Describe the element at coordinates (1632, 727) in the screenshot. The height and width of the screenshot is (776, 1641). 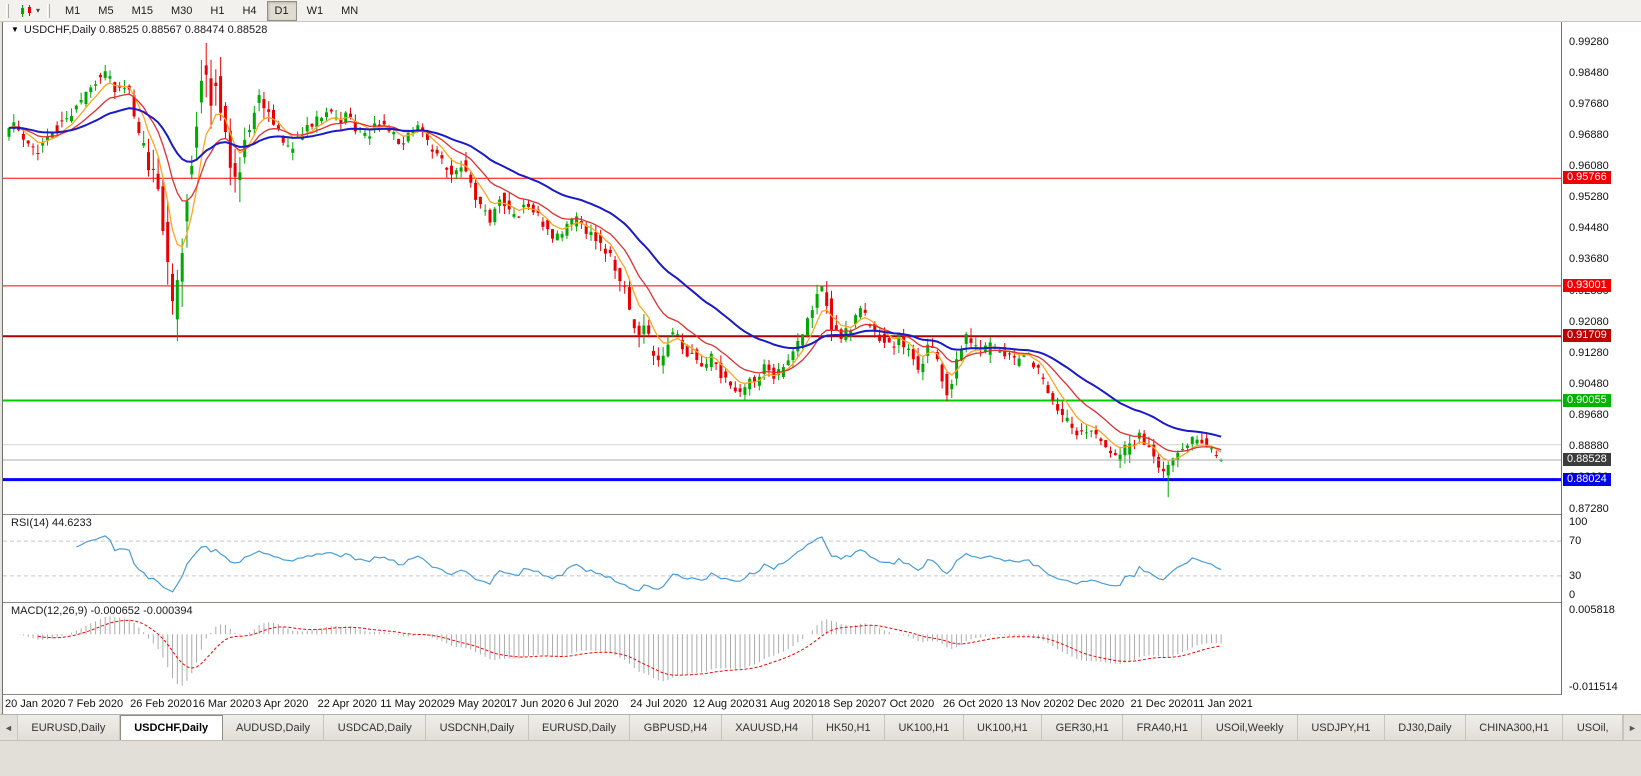
I see `tabs-scroll-right-icon: ►` at that location.